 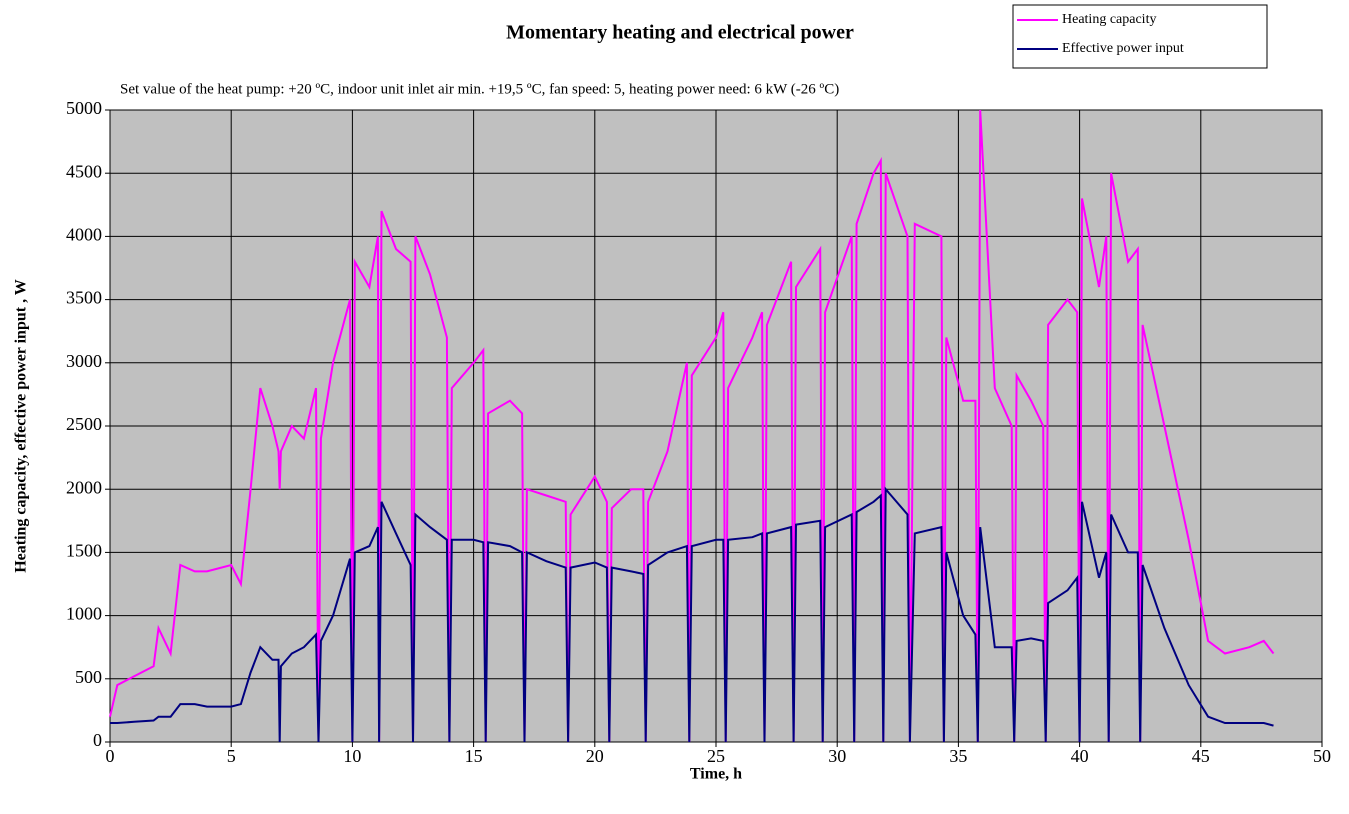 What do you see at coordinates (680, 33) in the screenshot?
I see `chart-title: Momentary heating and electrical power` at bounding box center [680, 33].